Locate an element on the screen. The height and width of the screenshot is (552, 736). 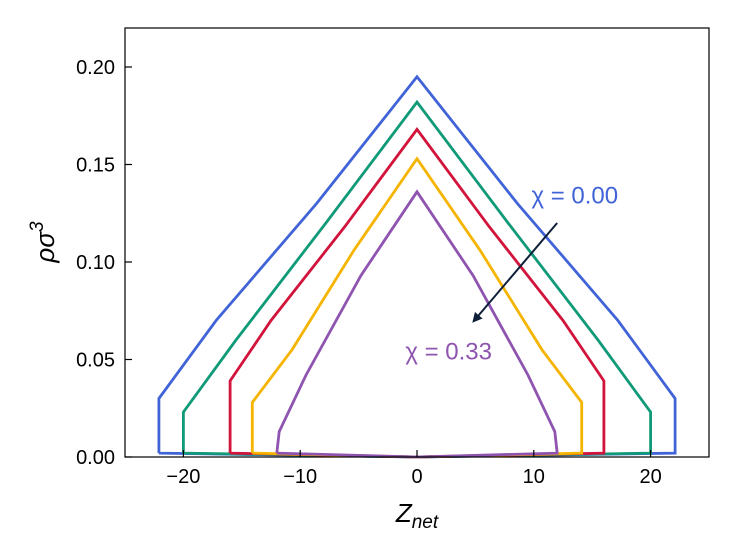
y-axis-label: ρσ3 is located at coordinates (43, 242).